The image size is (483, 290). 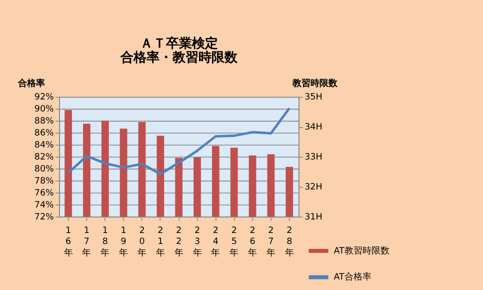 I want to click on legend-label: AT教習時限数, so click(x=362, y=250).